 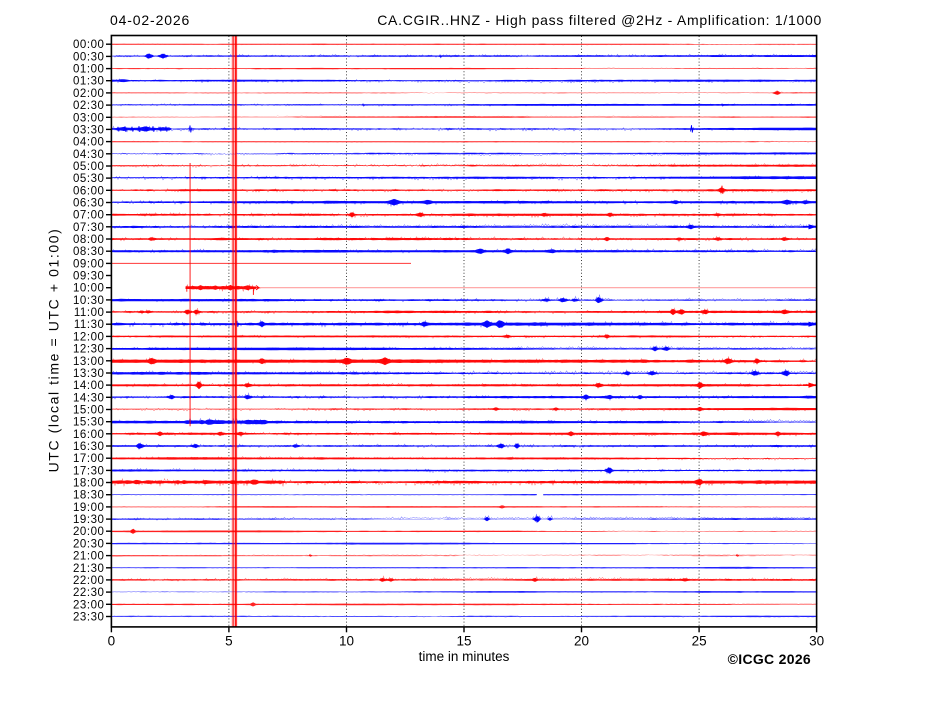 I want to click on svg-text: 19:00, so click(x=89, y=508).